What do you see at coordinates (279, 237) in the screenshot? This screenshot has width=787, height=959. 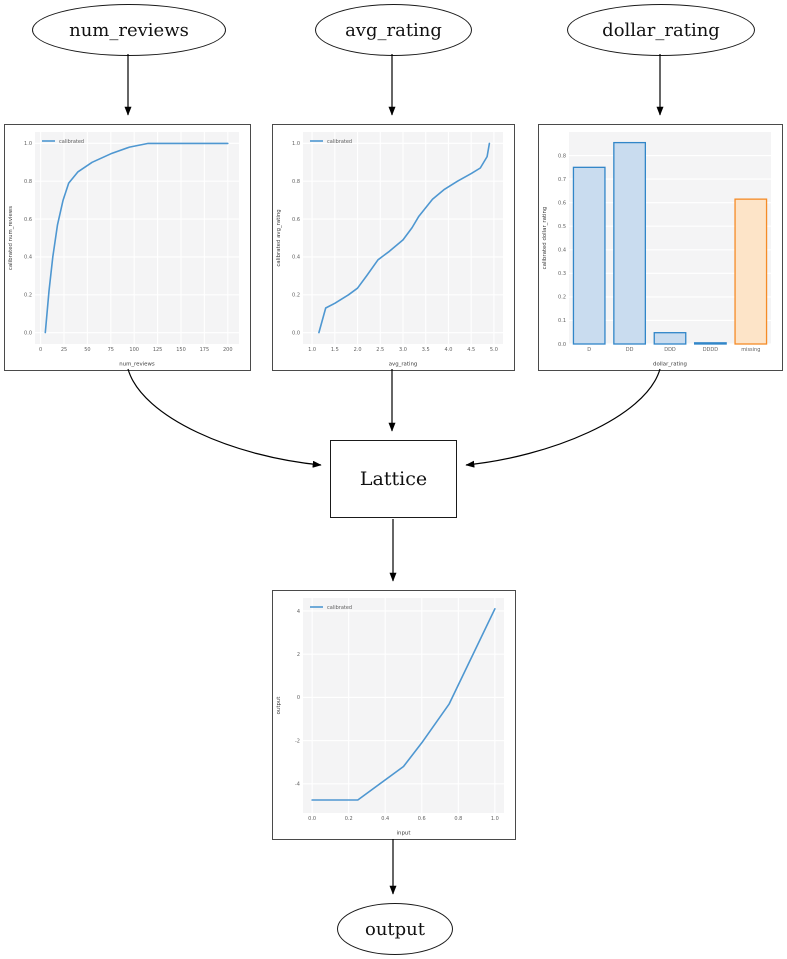 I see `svg-text: calibrated avg_rating` at bounding box center [279, 237].